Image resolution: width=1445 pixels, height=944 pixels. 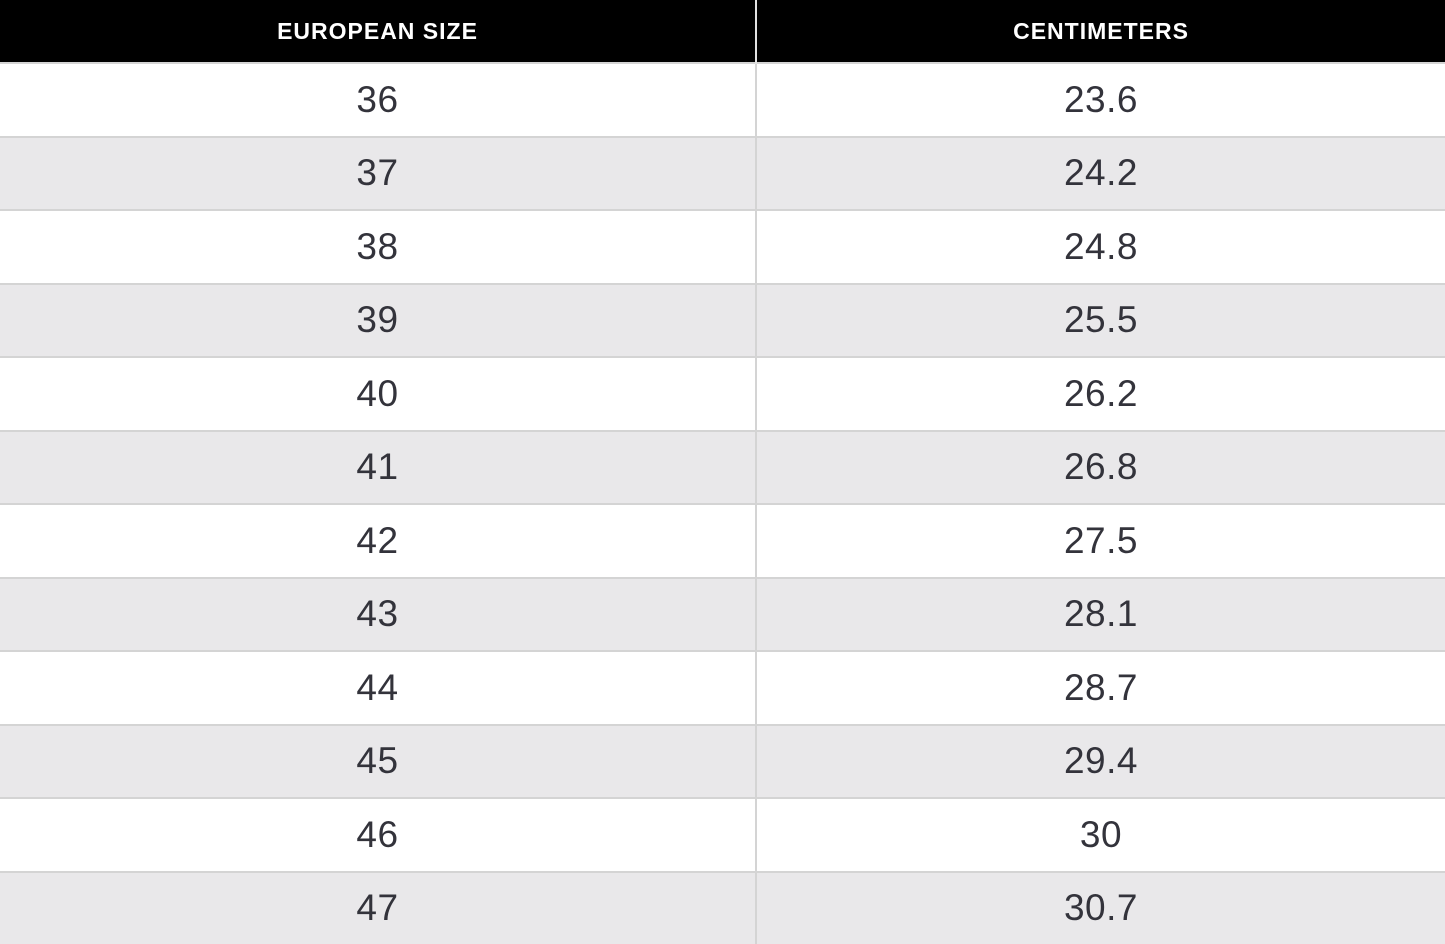 I want to click on cm-cell: 25.5, so click(x=1100, y=321).